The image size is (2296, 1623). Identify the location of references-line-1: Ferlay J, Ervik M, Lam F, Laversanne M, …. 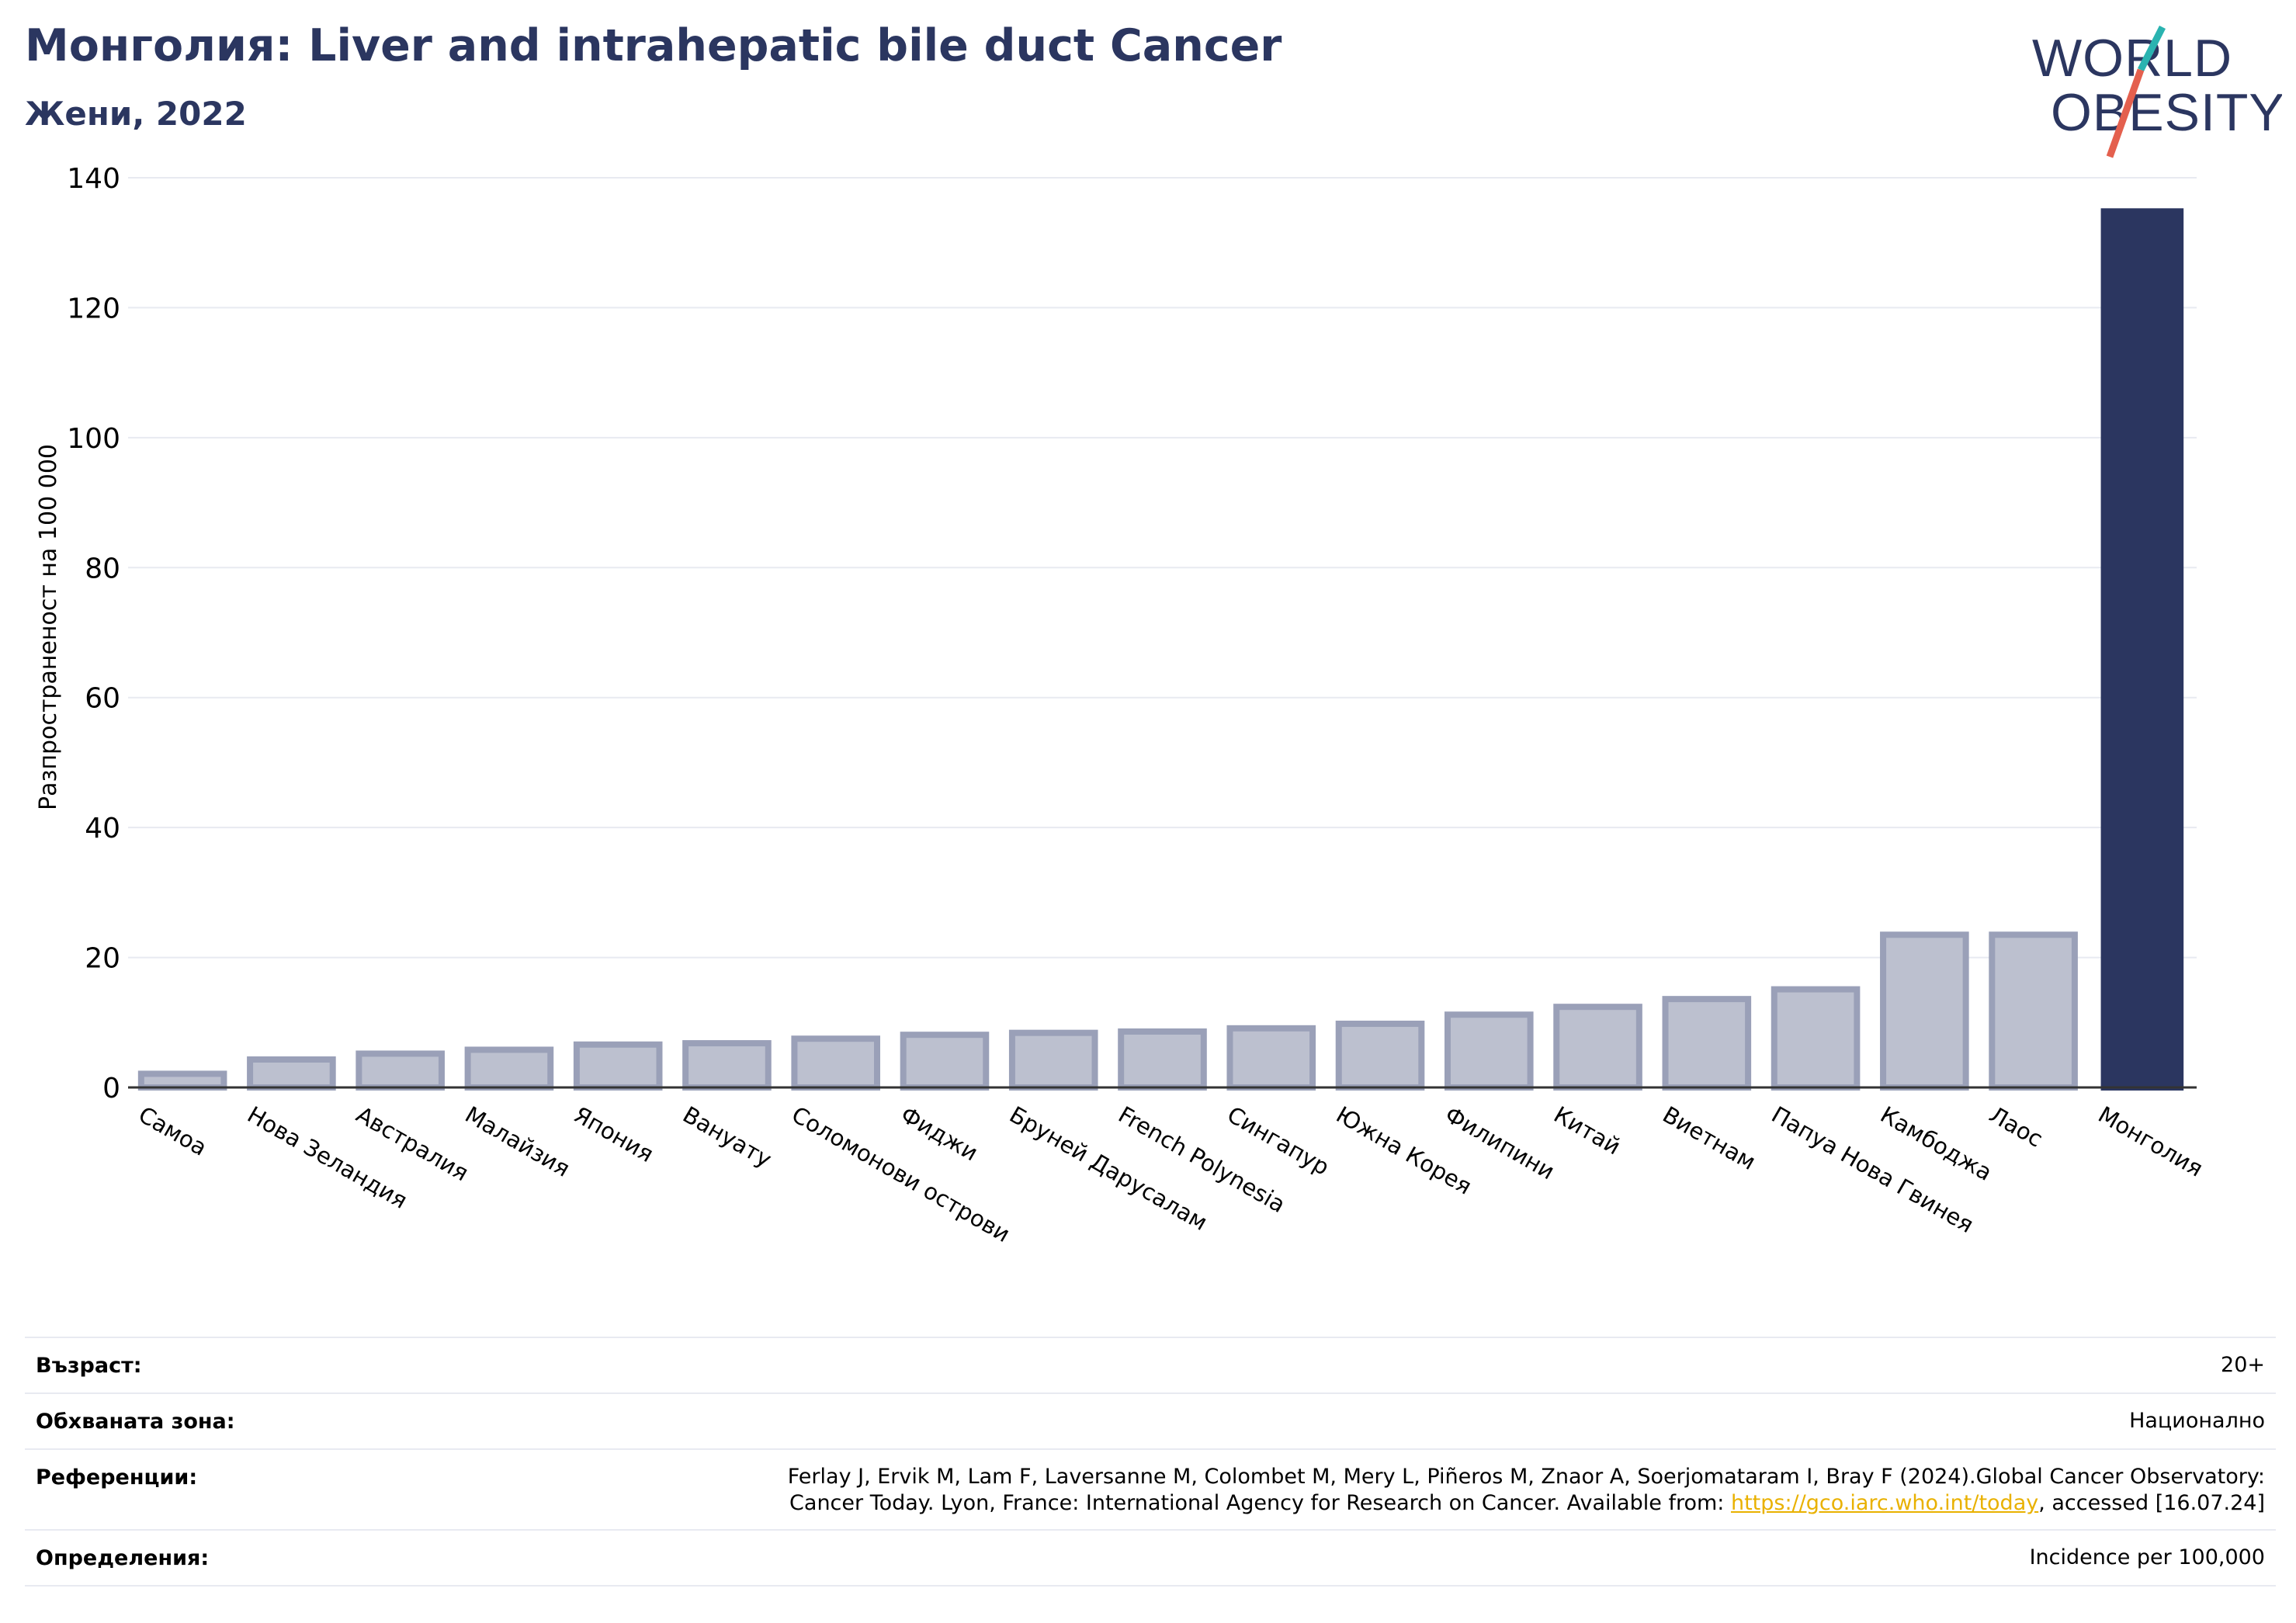
(1526, 1477).